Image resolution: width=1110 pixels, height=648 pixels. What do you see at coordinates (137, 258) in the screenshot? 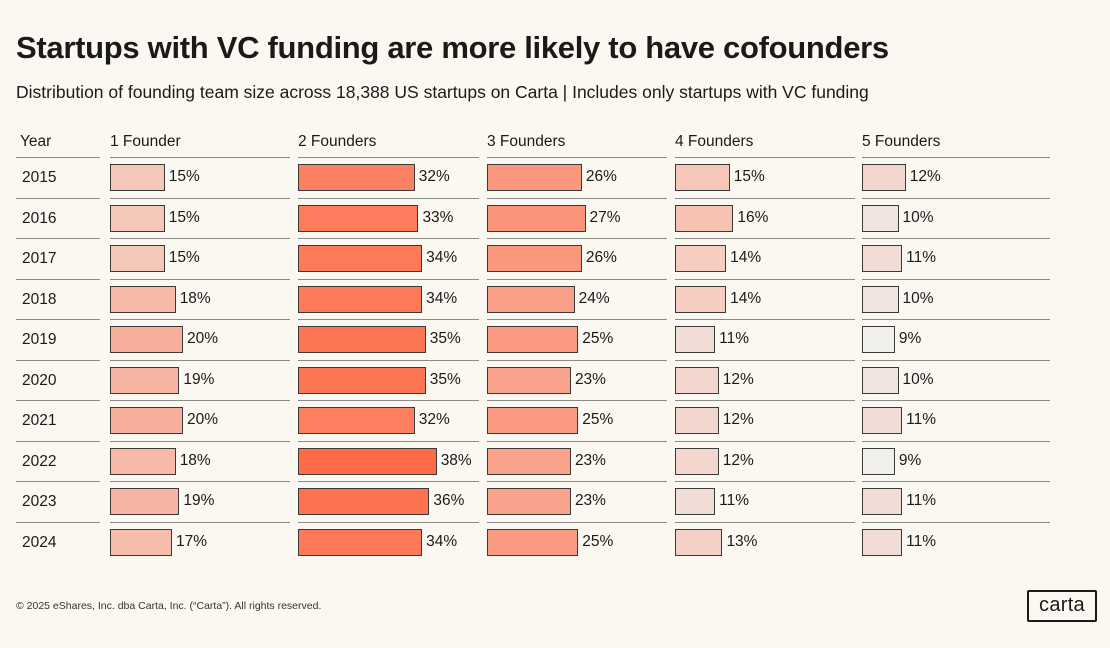
I see `bar-1-founder-2017` at bounding box center [137, 258].